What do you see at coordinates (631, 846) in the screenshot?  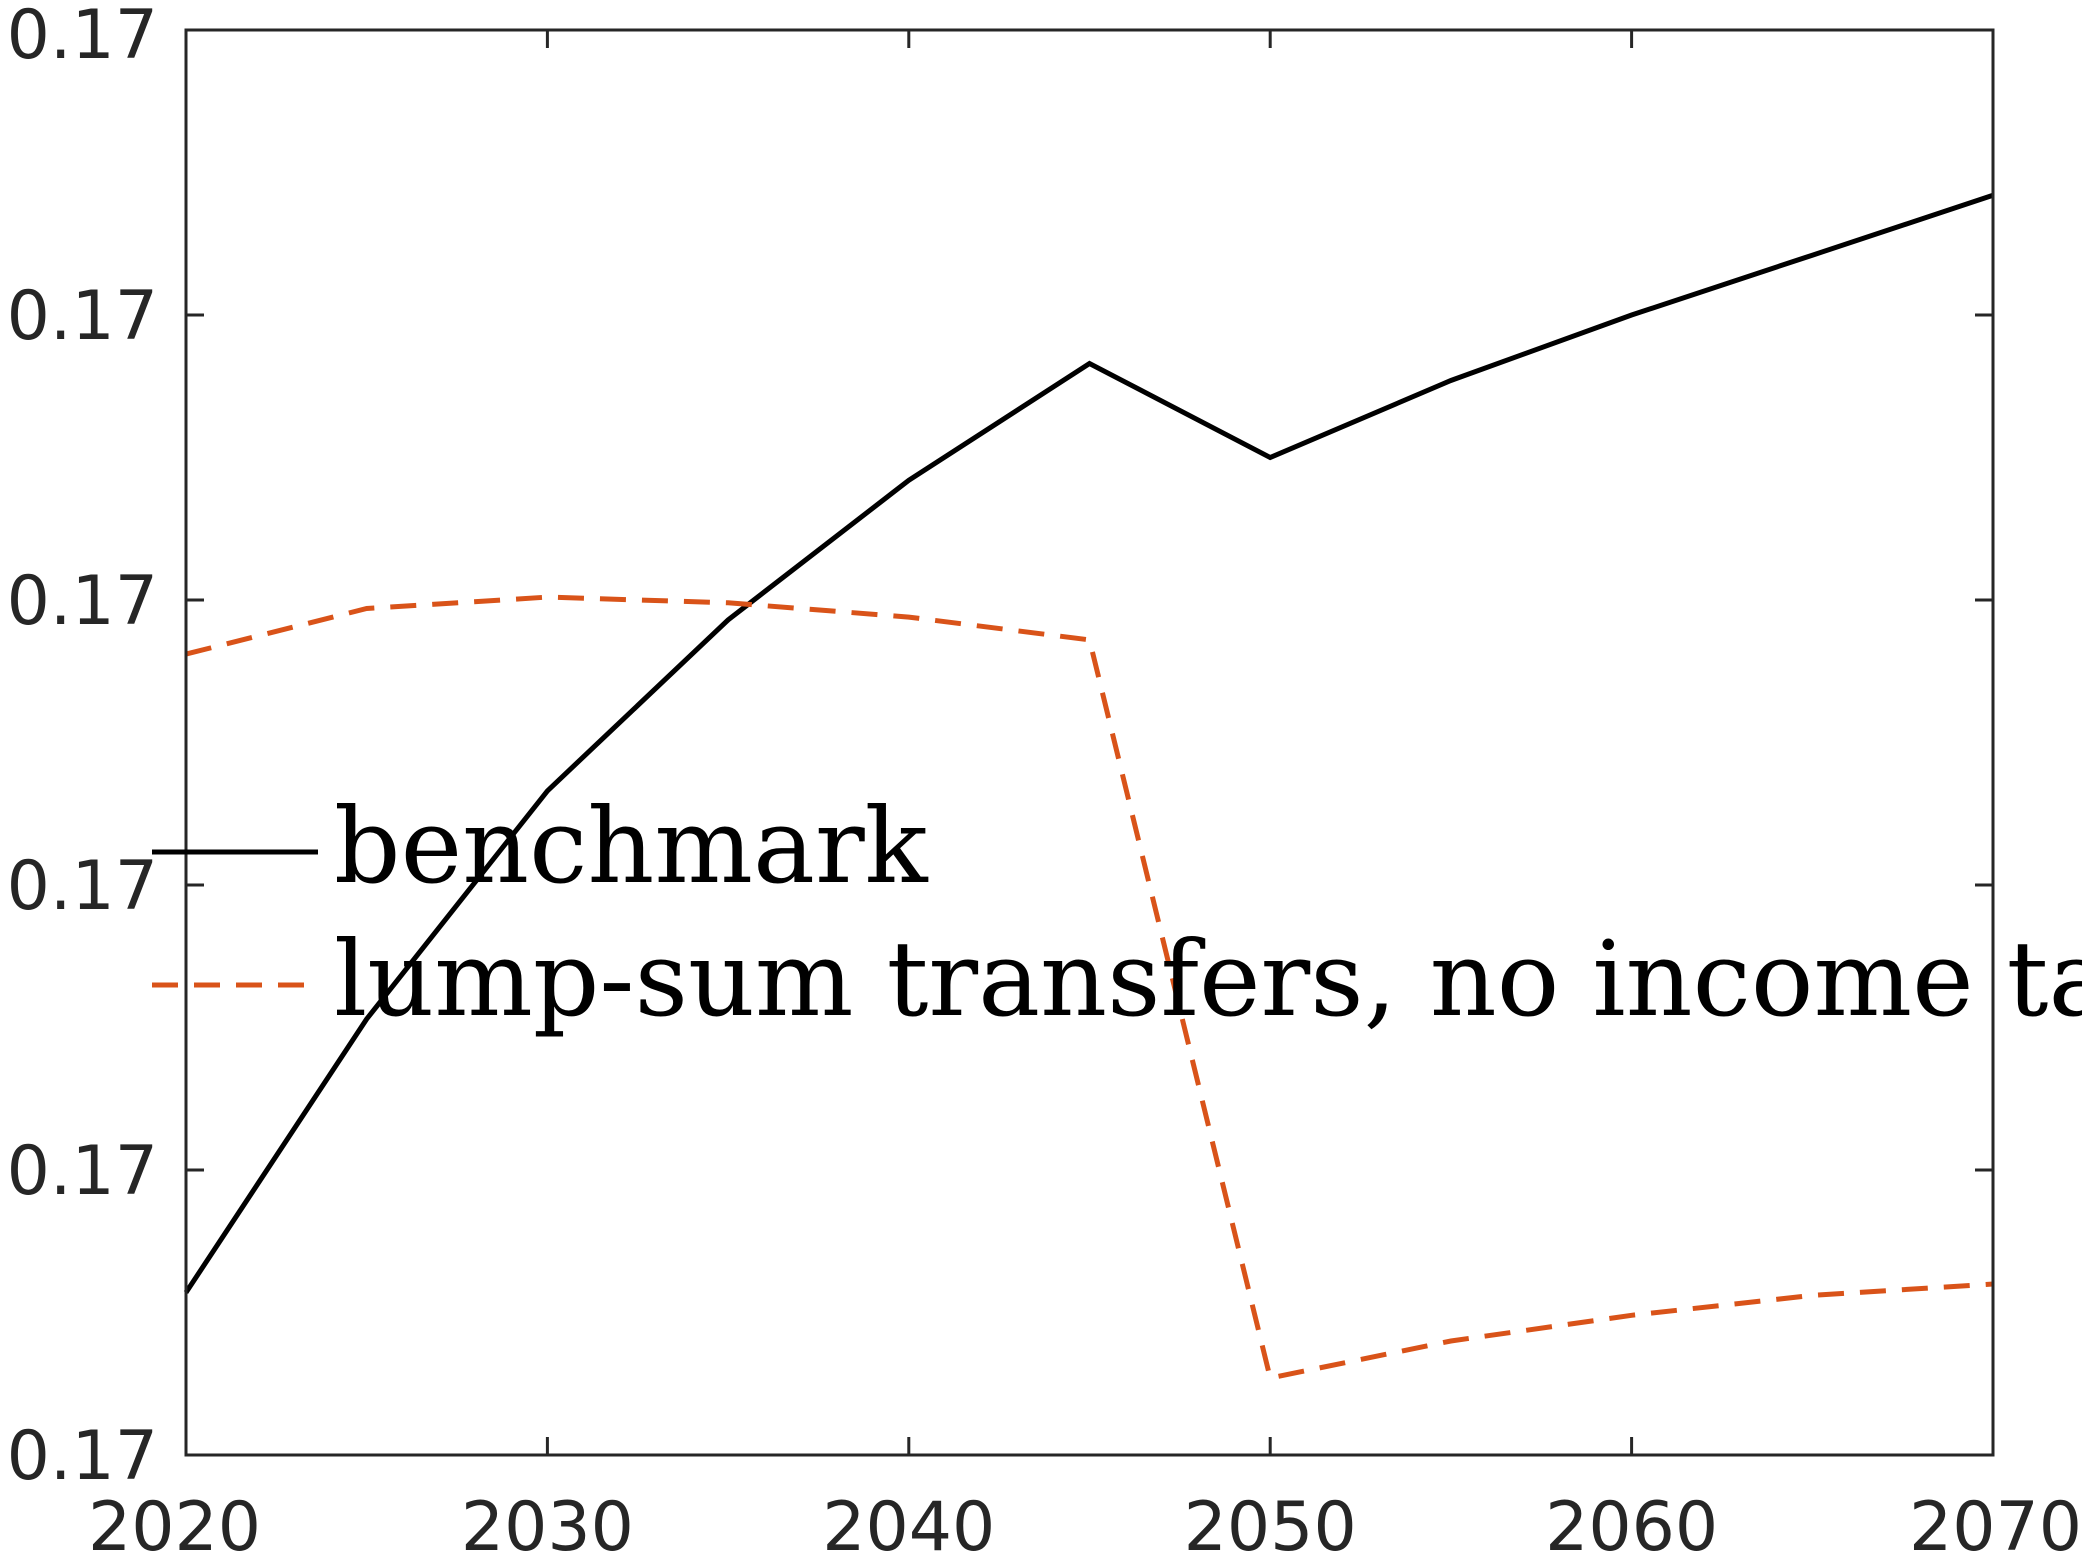 I see `legend-label-1: benchmark` at bounding box center [631, 846].